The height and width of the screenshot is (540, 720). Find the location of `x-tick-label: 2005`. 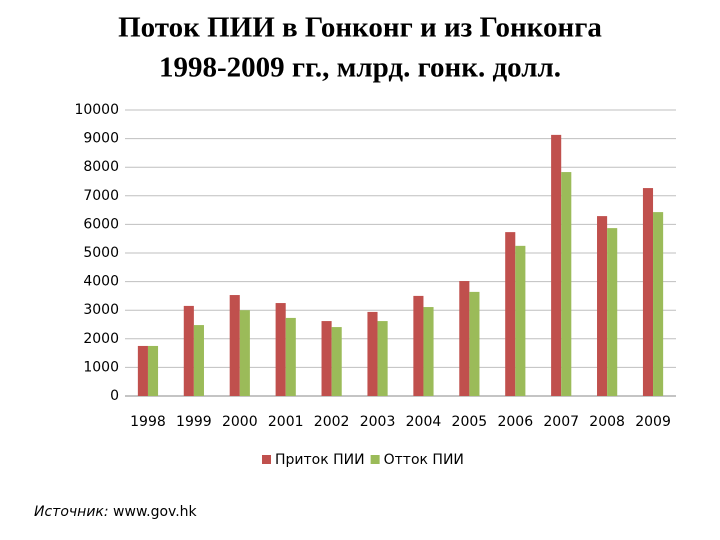

x-tick-label: 2005 is located at coordinates (470, 422).